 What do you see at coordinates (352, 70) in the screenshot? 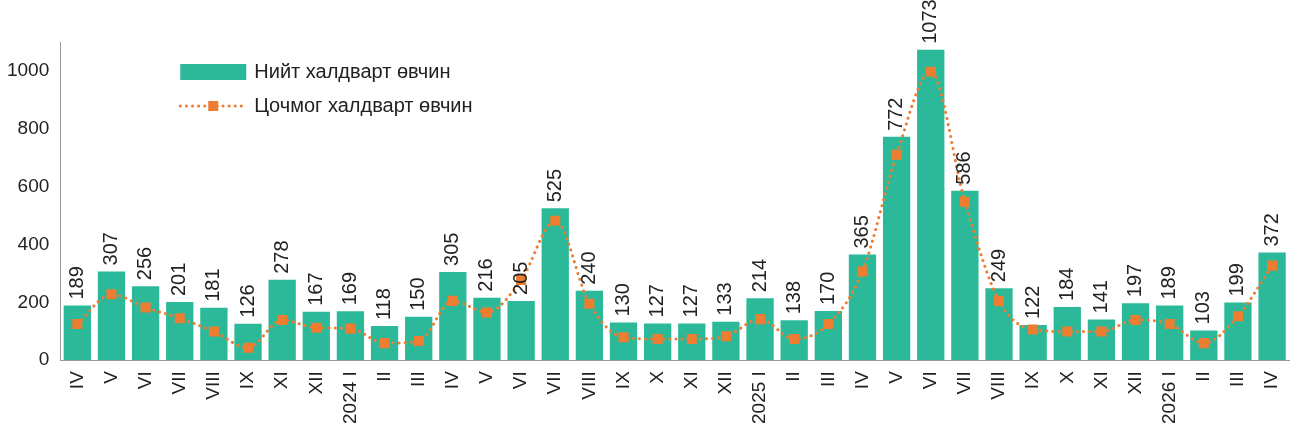
I see `legend-label: Нийт халдварт өвчин` at bounding box center [352, 70].